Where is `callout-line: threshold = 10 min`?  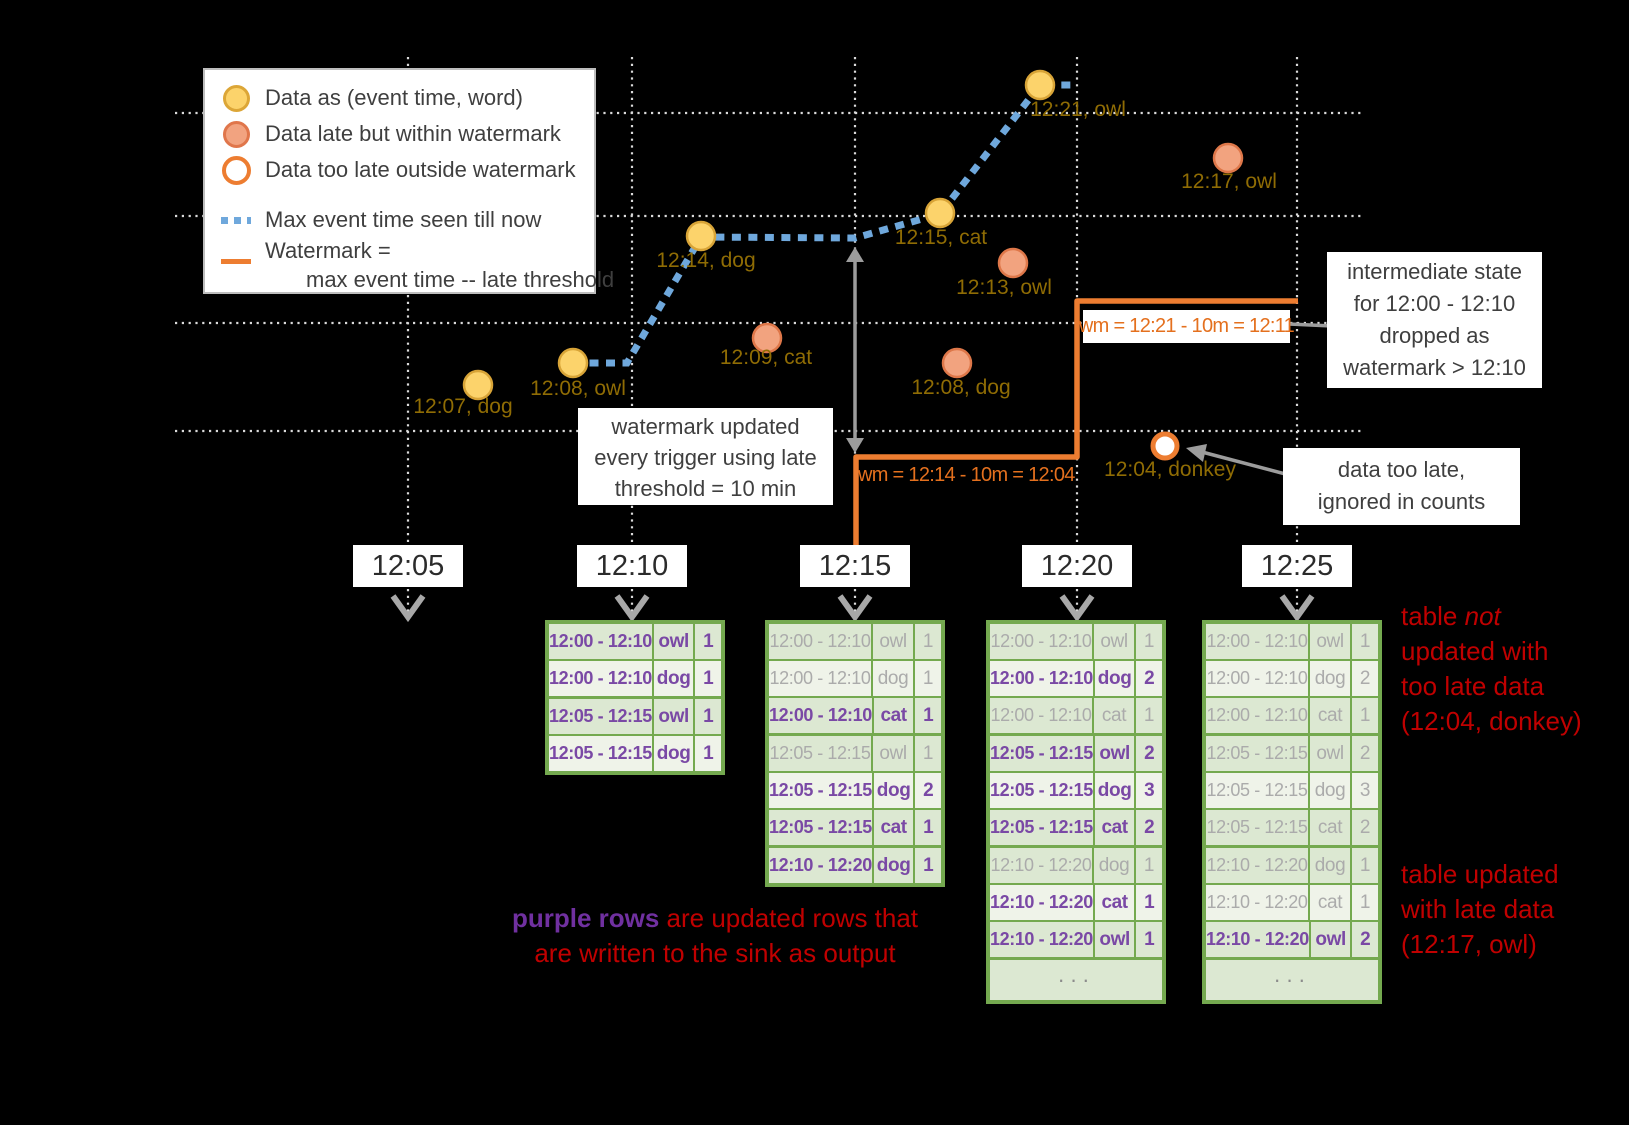 callout-line: threshold = 10 min is located at coordinates (705, 488).